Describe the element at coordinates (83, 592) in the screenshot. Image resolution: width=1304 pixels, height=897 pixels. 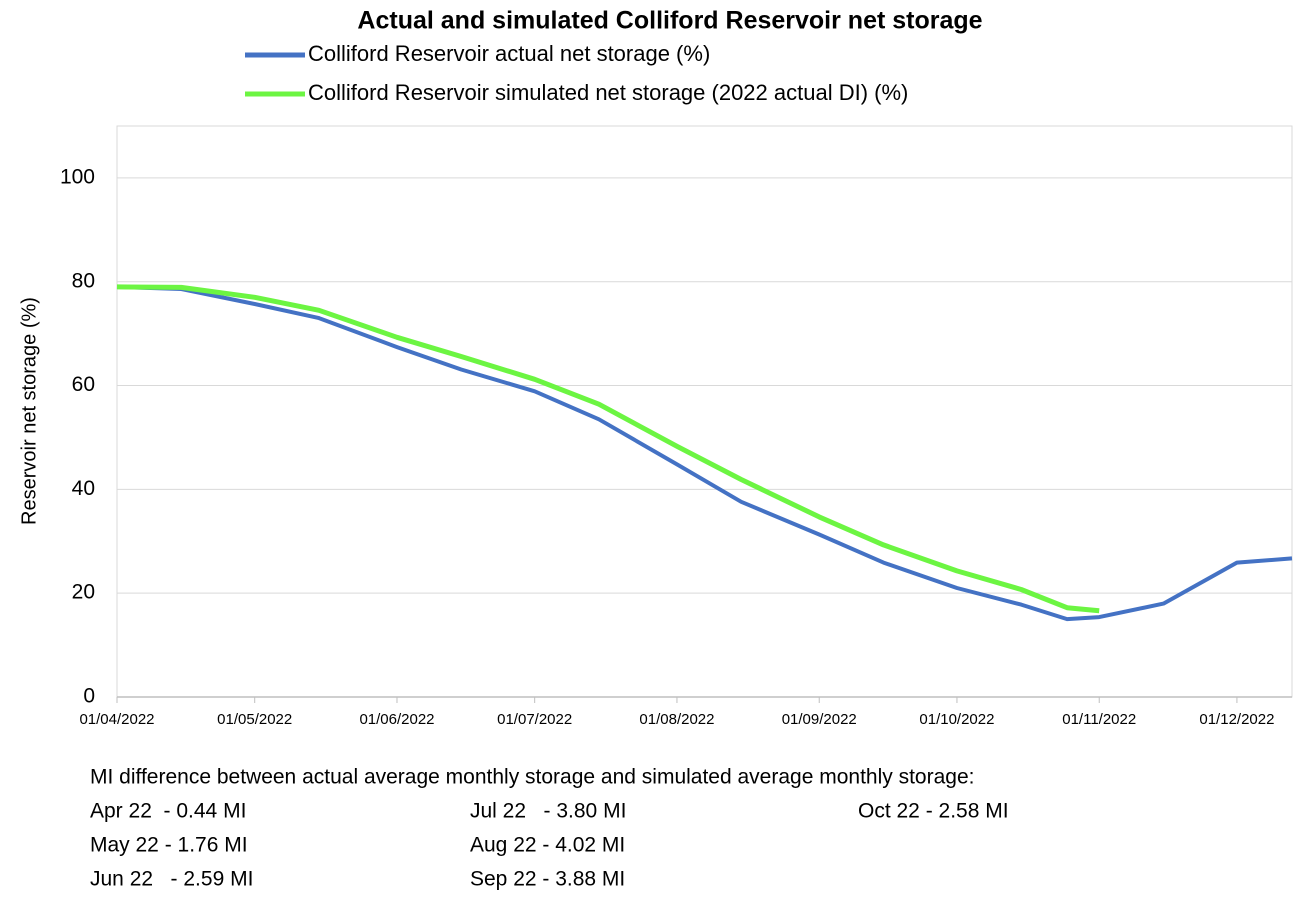
I see `y-tick-label: 20` at that location.